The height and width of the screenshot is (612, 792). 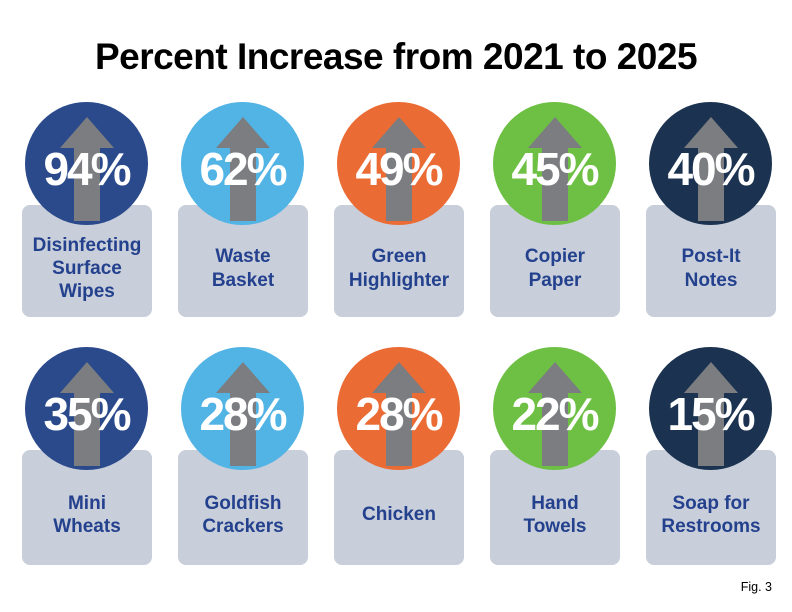 I want to click on stat-card: 40% Post-It Notes, so click(x=711, y=209).